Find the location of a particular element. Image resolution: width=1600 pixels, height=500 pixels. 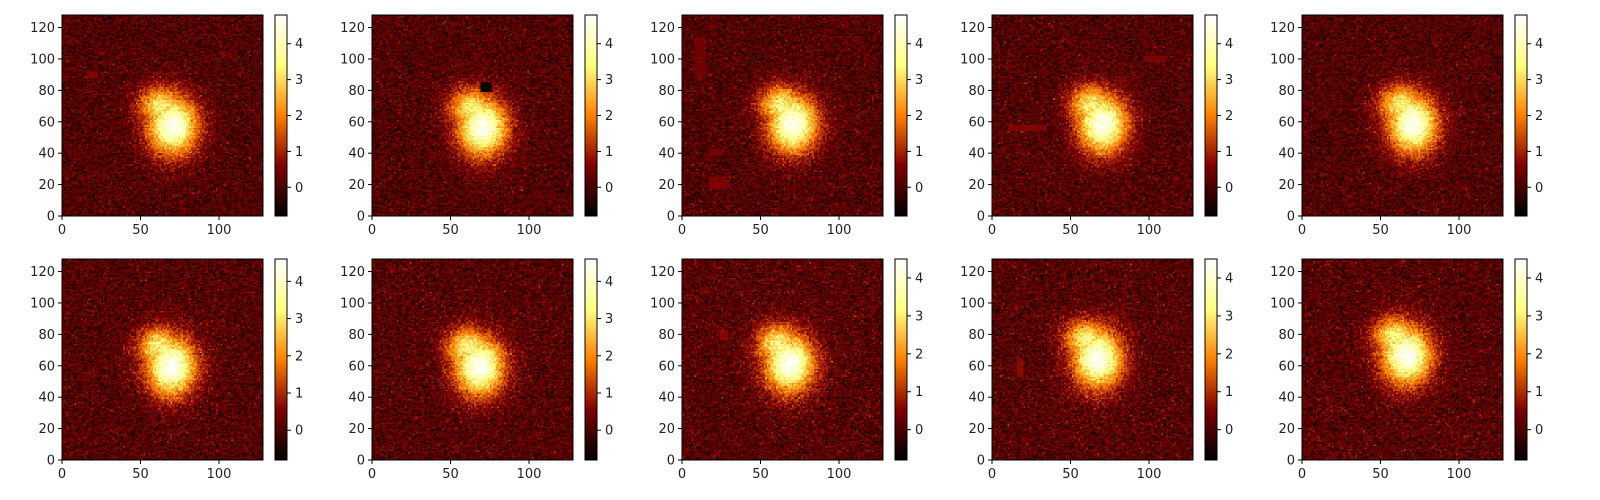

heatmap-panel-2: 0 50 100 0 20 40 60 80 100 120 0 1 2 3 4 is located at coordinates (476, 126).